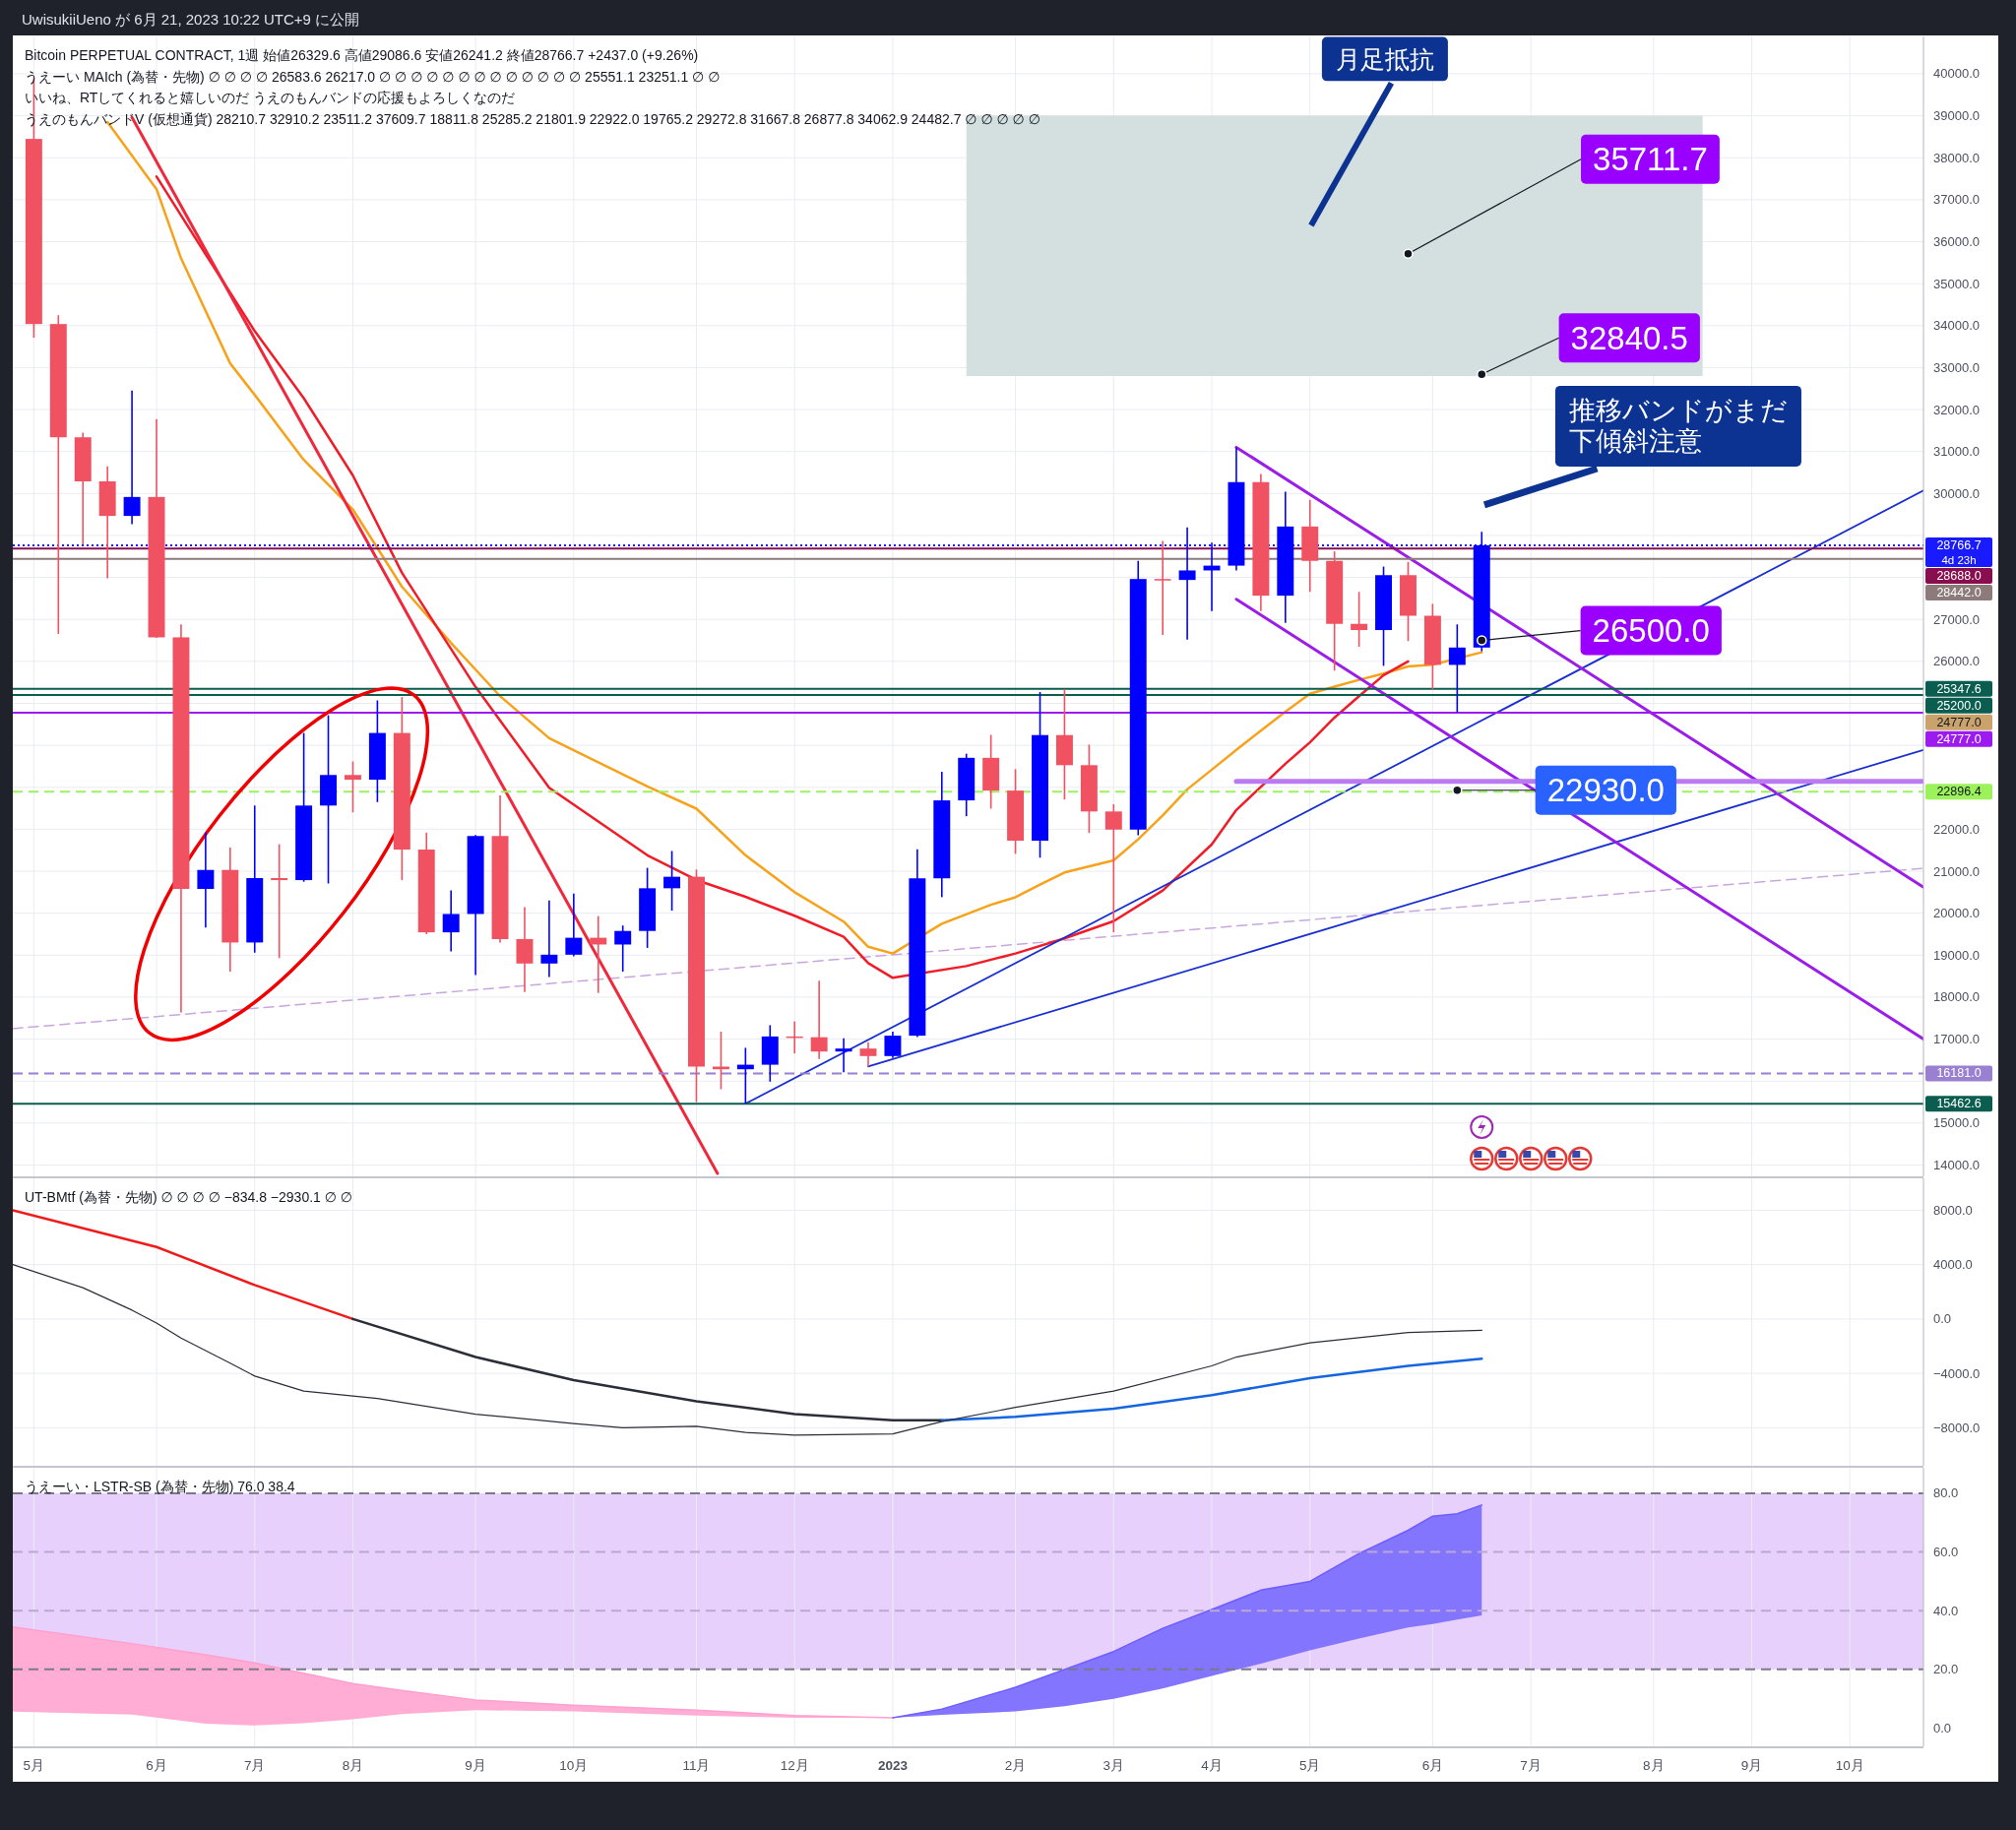  I want to click on y-tick-label: 4000.0, so click(1953, 1265).